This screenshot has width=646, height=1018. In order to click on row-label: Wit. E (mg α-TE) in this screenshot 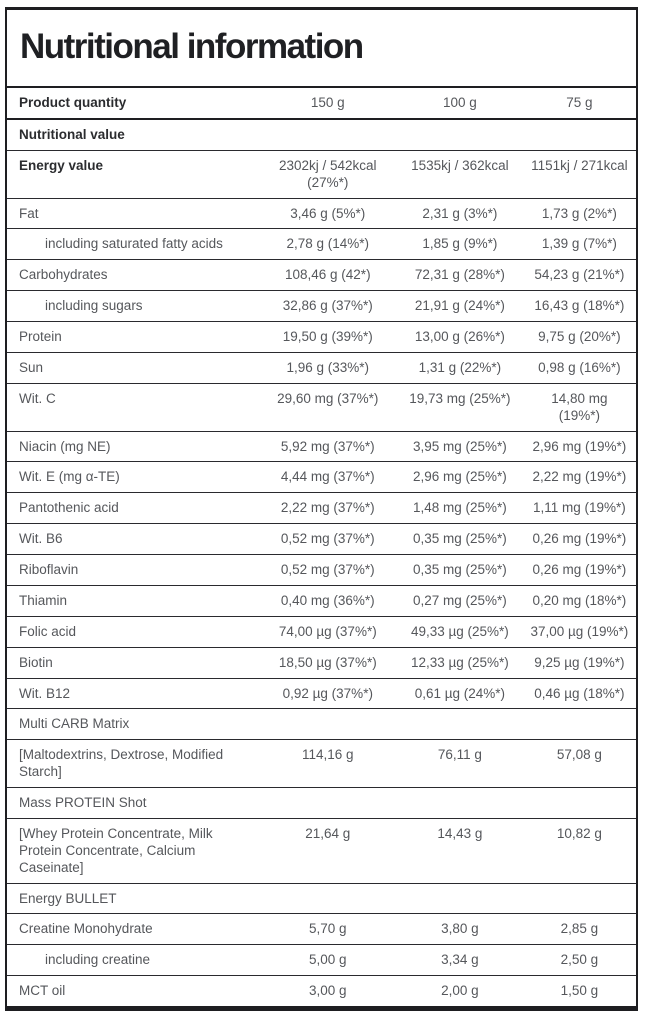, I will do `click(133, 477)`.